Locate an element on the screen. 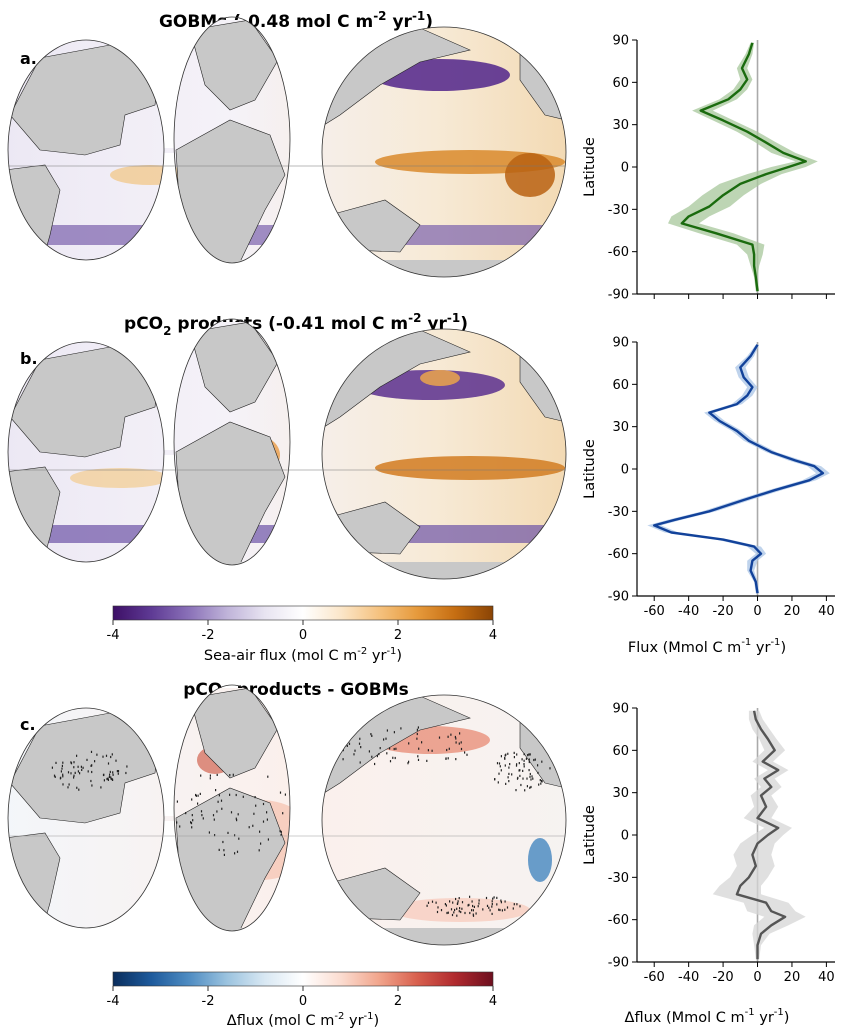 The height and width of the screenshot is (1031, 851). colorbar-tick-label: -4 is located at coordinates (113, 1001).